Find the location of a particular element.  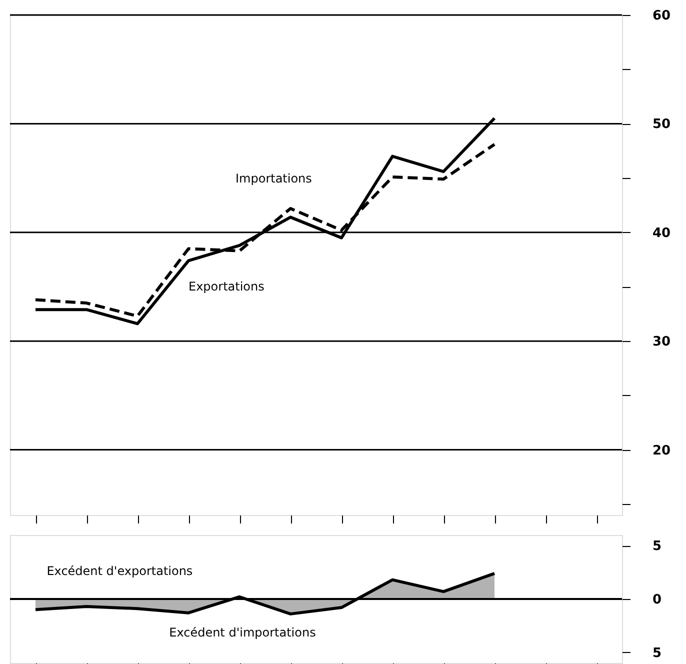

y-tick-label: 50 is located at coordinates (661, 124).